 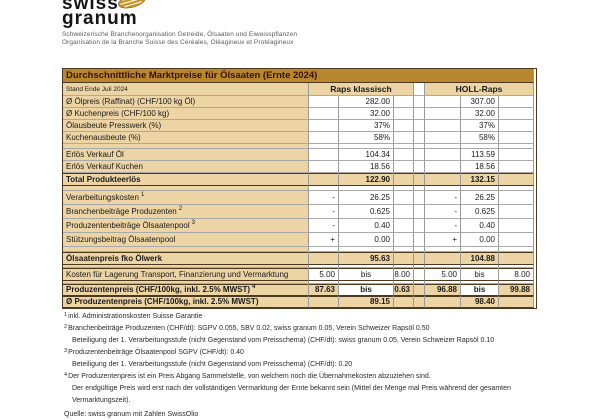 I want to click on logo-wordmark-line1: swiss, so click(x=90, y=7).